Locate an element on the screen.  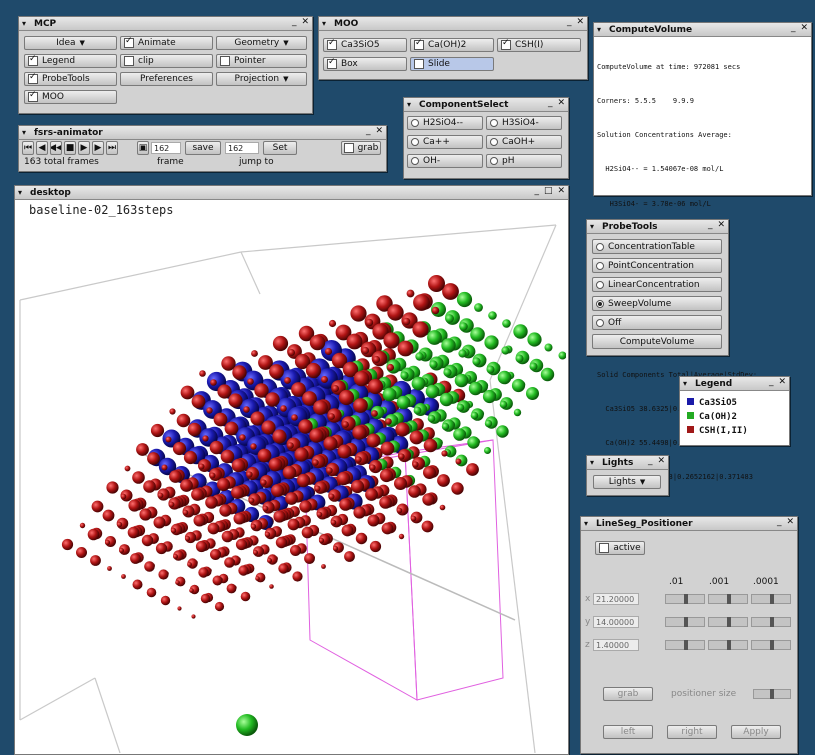
probe-concentration-table: ConcentrationTable is located at coordinates (657, 246).